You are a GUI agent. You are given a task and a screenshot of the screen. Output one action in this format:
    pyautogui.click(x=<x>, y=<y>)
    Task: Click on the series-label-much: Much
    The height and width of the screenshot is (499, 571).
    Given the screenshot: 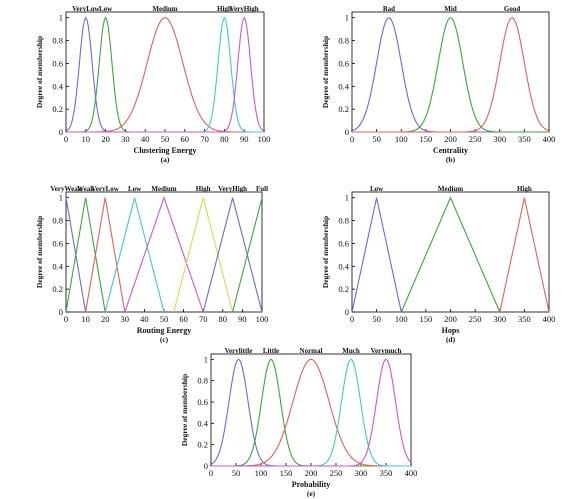 What is the action you would take?
    pyautogui.click(x=351, y=351)
    